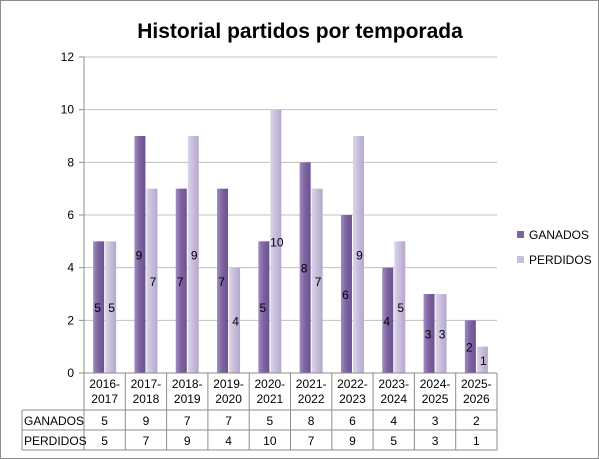  What do you see at coordinates (228, 399) in the screenshot?
I see `category-label: 2020` at bounding box center [228, 399].